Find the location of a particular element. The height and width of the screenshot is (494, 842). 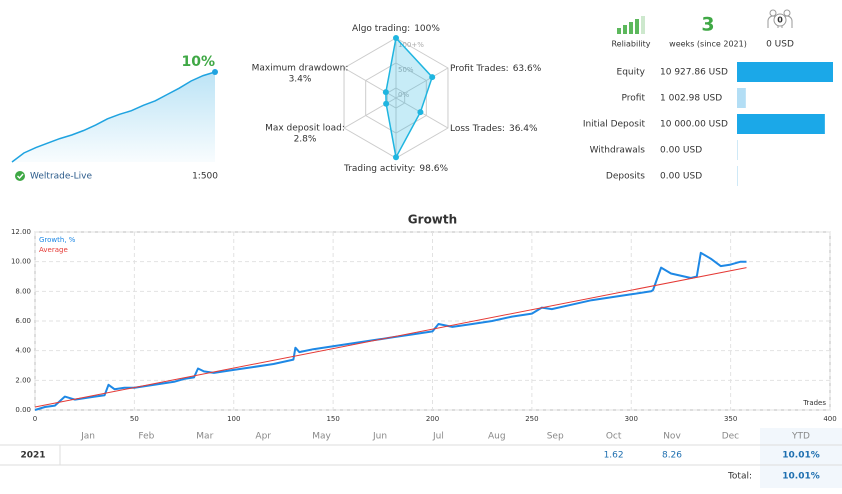

leverage: 1:500 is located at coordinates (205, 177).